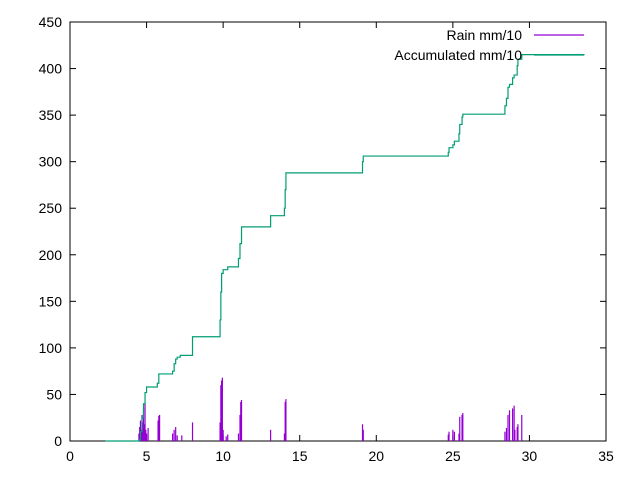 The image size is (640, 480). What do you see at coordinates (51, 115) in the screenshot?
I see `y-tick-label: 350` at bounding box center [51, 115].